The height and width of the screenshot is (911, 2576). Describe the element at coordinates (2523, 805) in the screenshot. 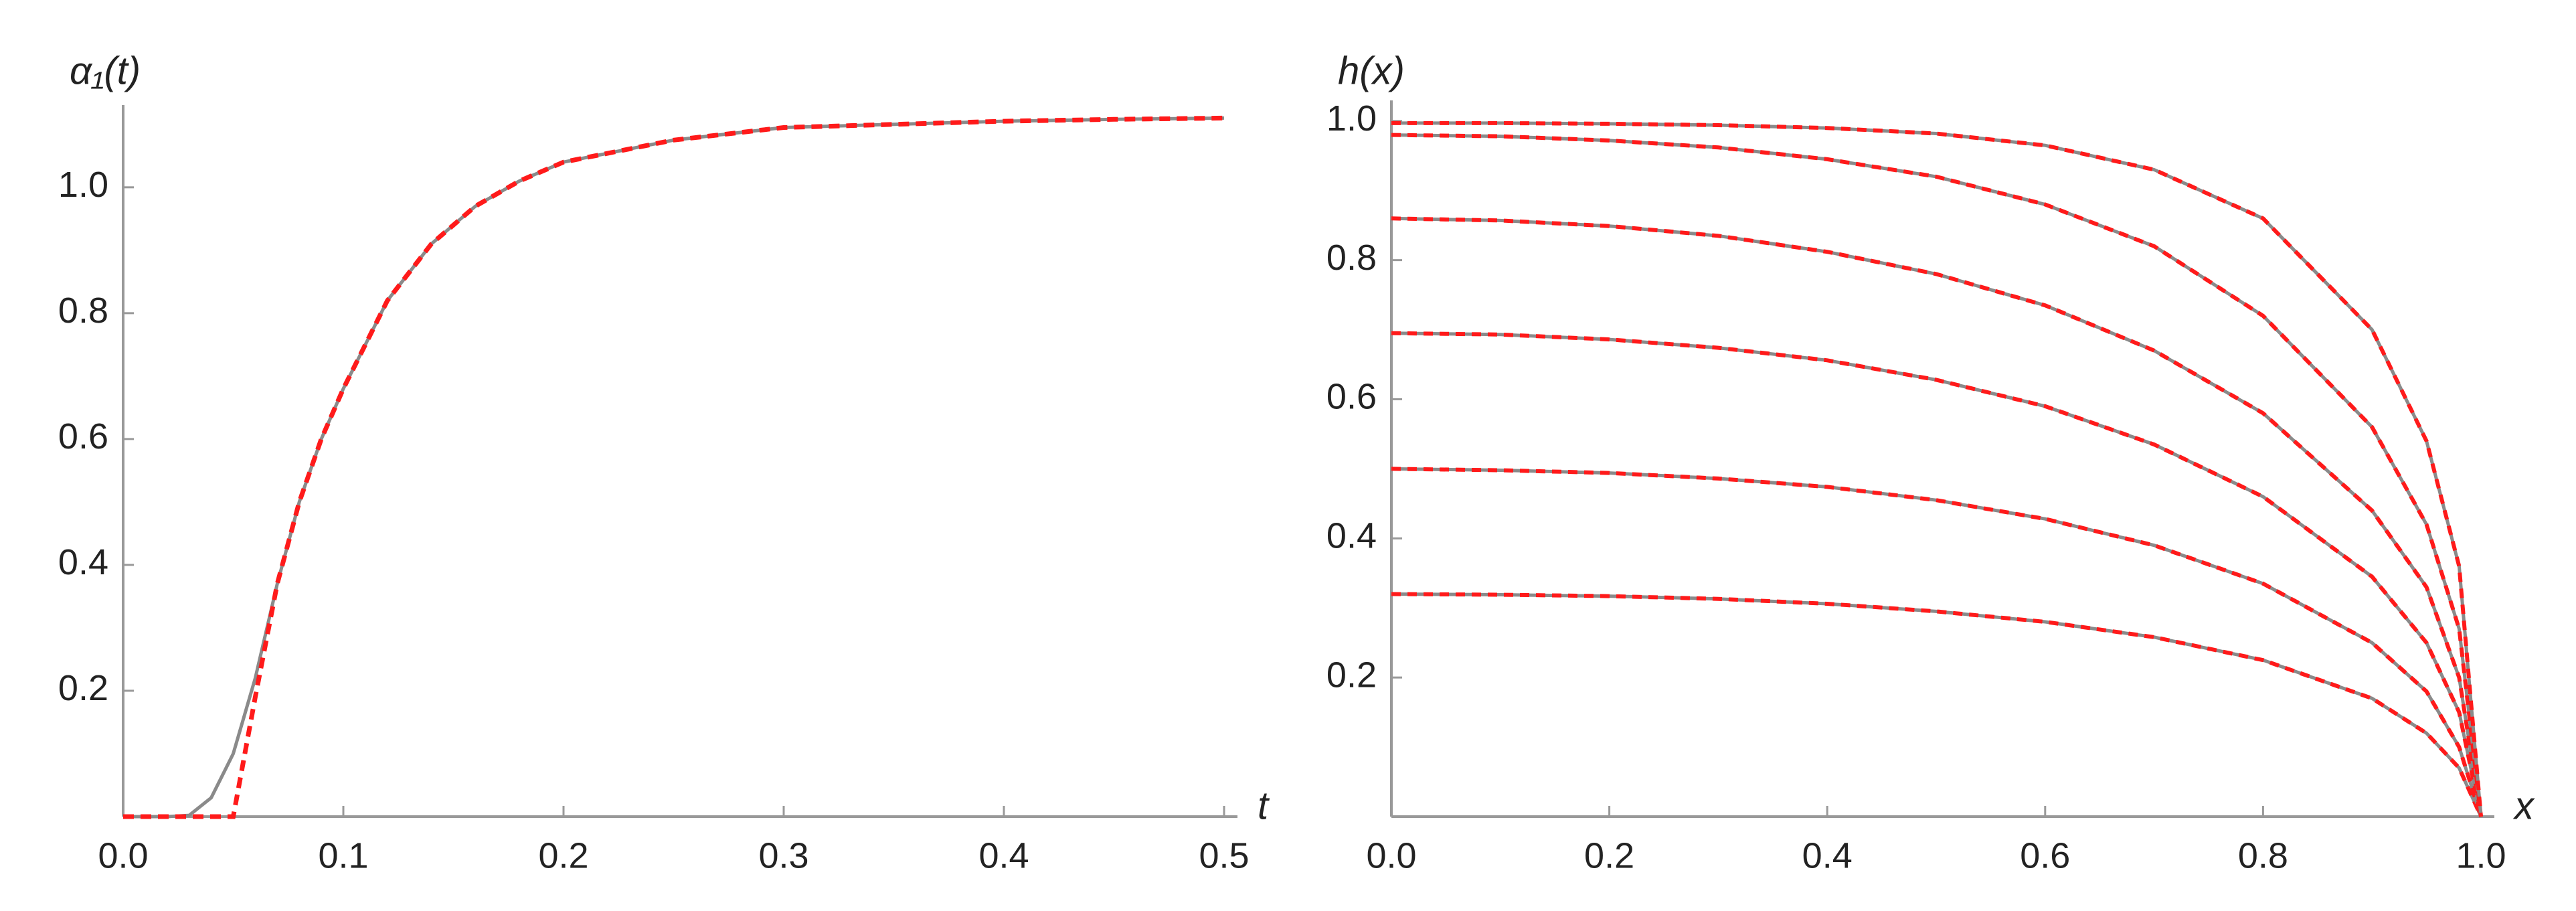

I see `x-axis-label: x` at that location.